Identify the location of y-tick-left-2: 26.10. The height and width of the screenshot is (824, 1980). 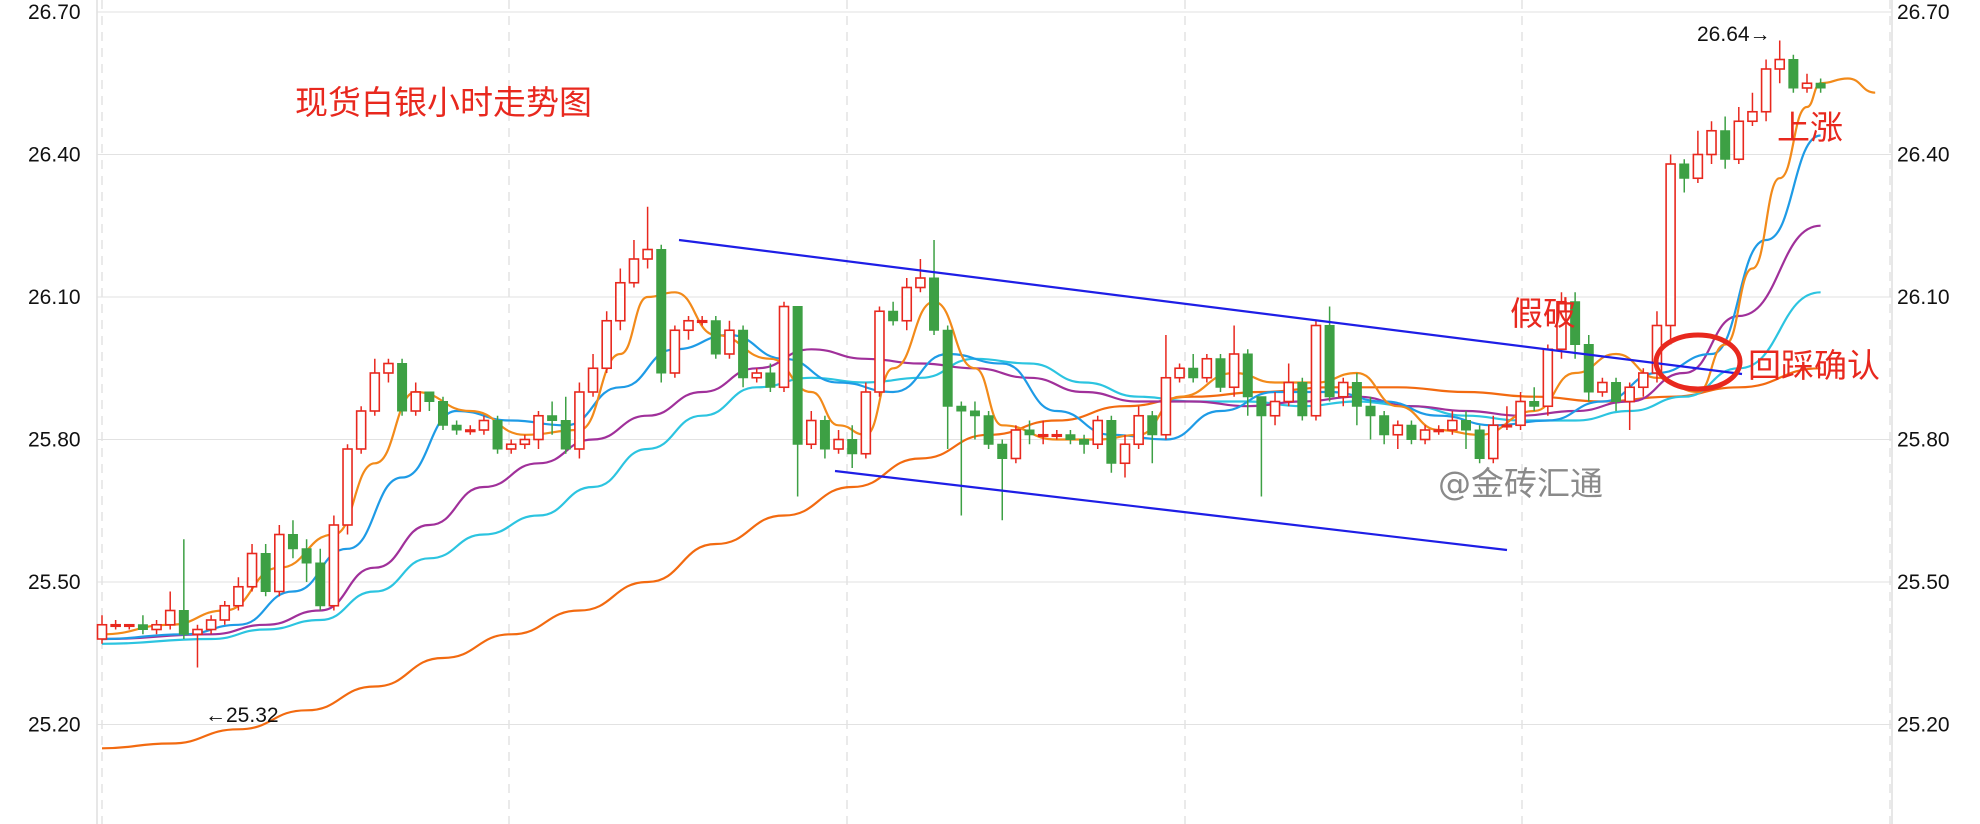
(54, 297).